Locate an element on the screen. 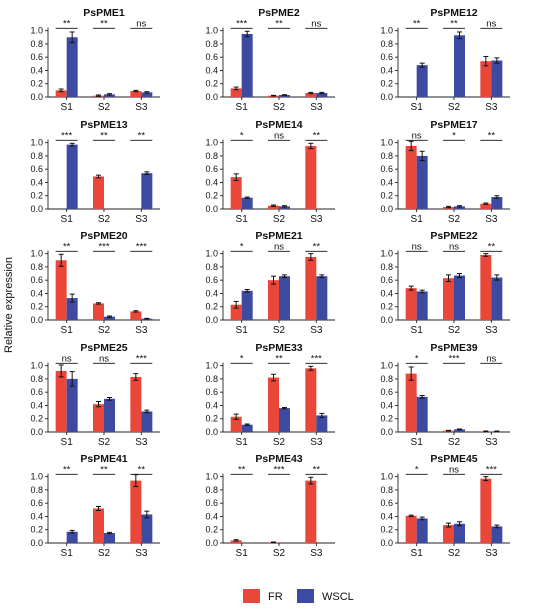 This screenshot has height=611, width=550. panel-pspme1: PsPME1 0.0 0.2 0.4 0.6 0.8 1.0 S1 ** S2 ** S3 ns is located at coordinates (95, 60).